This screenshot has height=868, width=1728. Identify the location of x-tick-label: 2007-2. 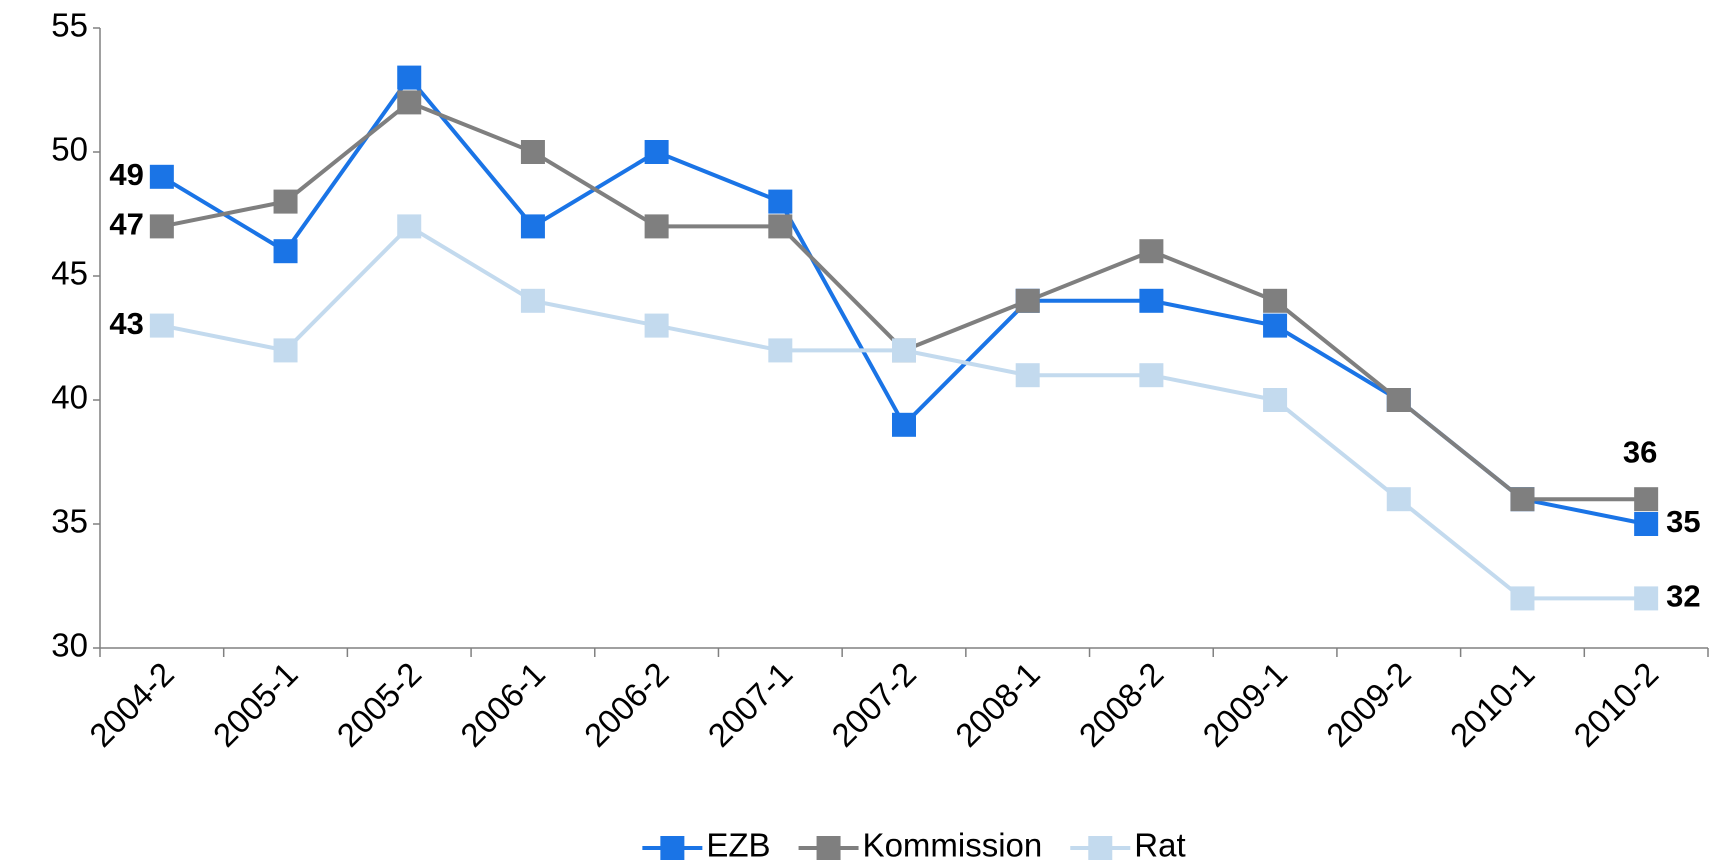
(873, 704).